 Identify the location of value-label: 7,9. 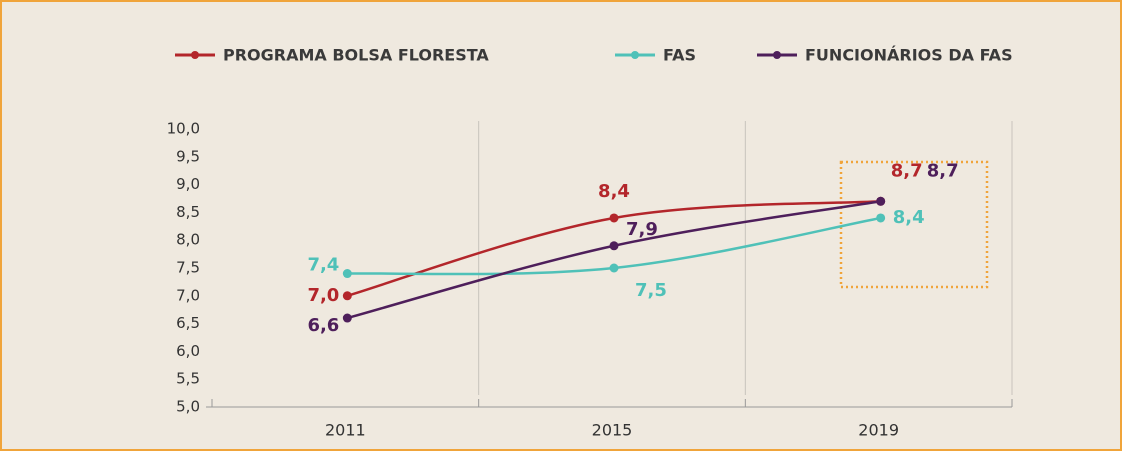
(642, 229).